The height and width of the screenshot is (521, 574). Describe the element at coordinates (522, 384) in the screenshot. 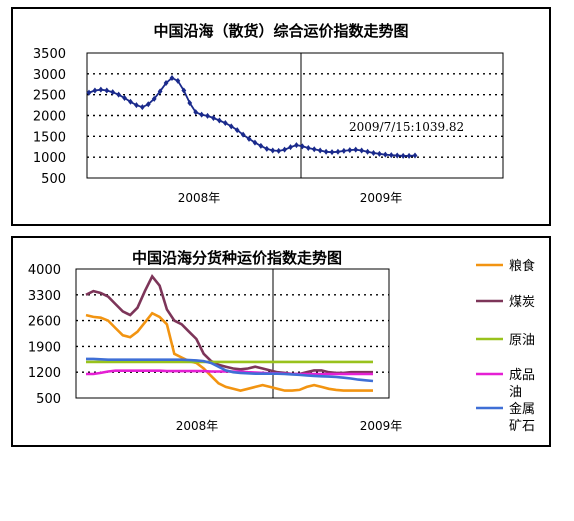

I see `legend-label: 成品油` at that location.